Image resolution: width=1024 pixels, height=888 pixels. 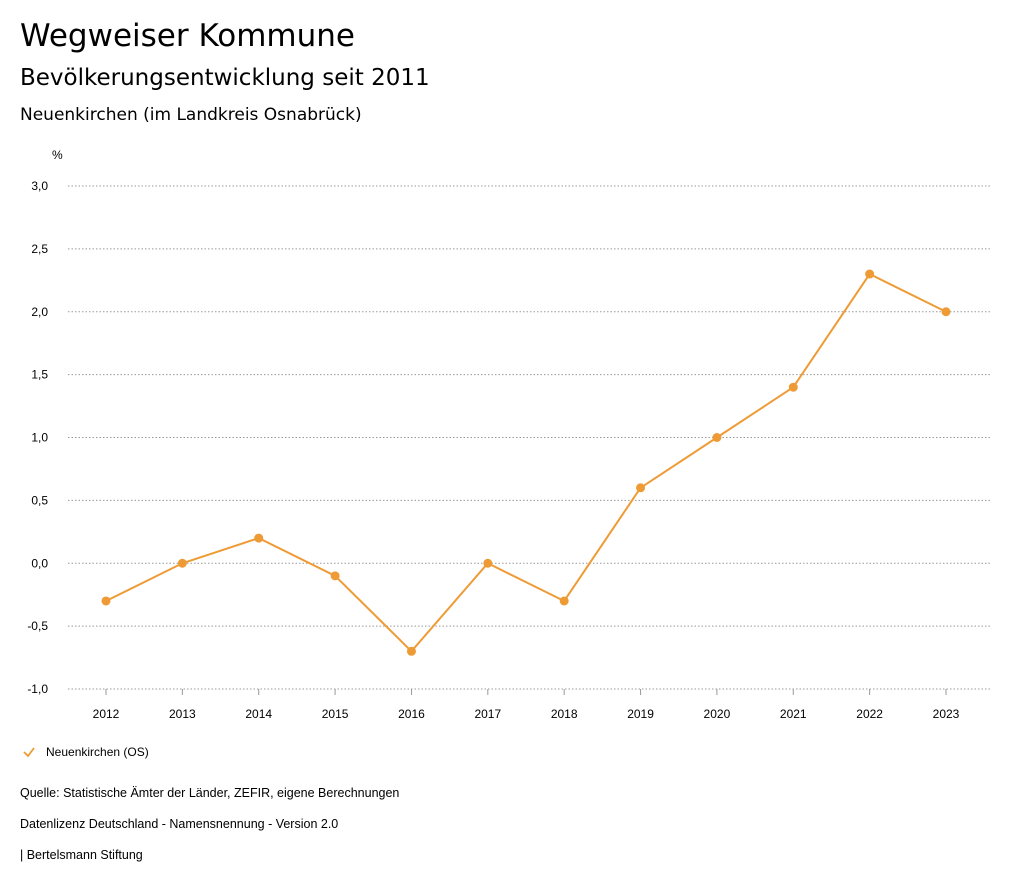 I want to click on x-tick-label: 2023, so click(x=946, y=714).